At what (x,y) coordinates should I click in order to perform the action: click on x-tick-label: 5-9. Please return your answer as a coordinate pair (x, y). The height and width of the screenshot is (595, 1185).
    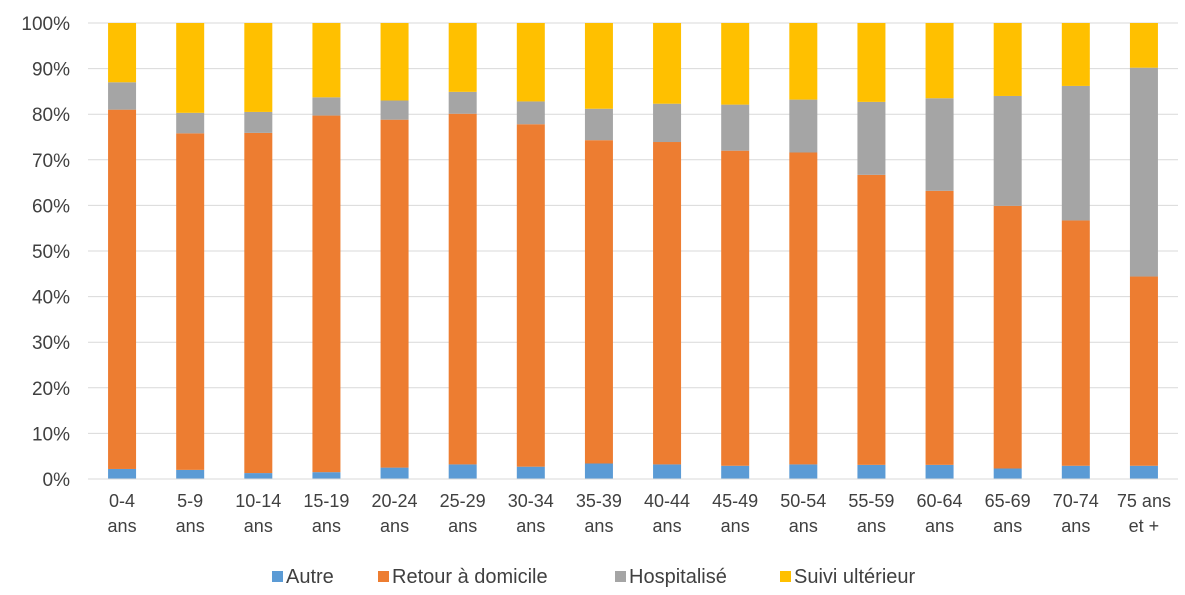
    Looking at the image, I should click on (190, 501).